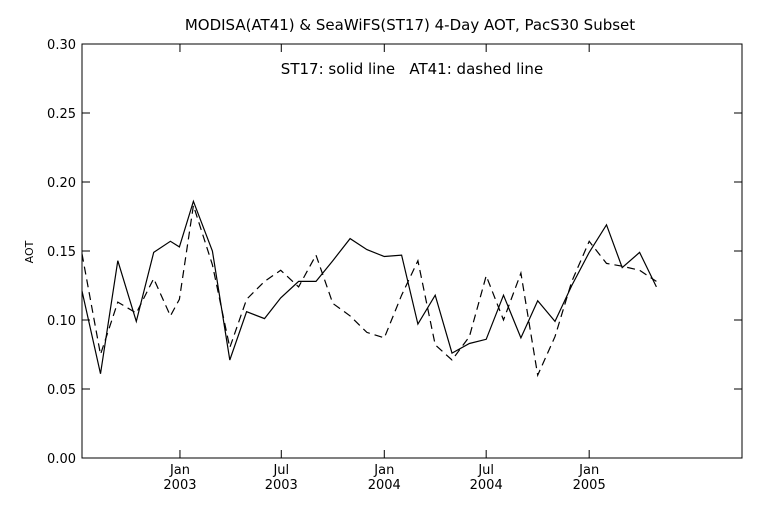 The height and width of the screenshot is (516, 768). Describe the element at coordinates (61, 459) in the screenshot. I see `y-tick-label: 0.00` at that location.